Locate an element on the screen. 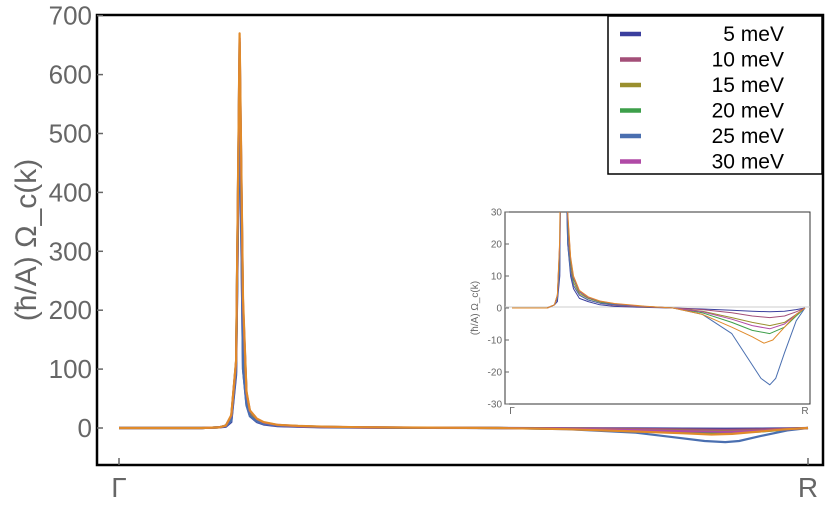  y-tick-label: 0 is located at coordinates (85, 428).